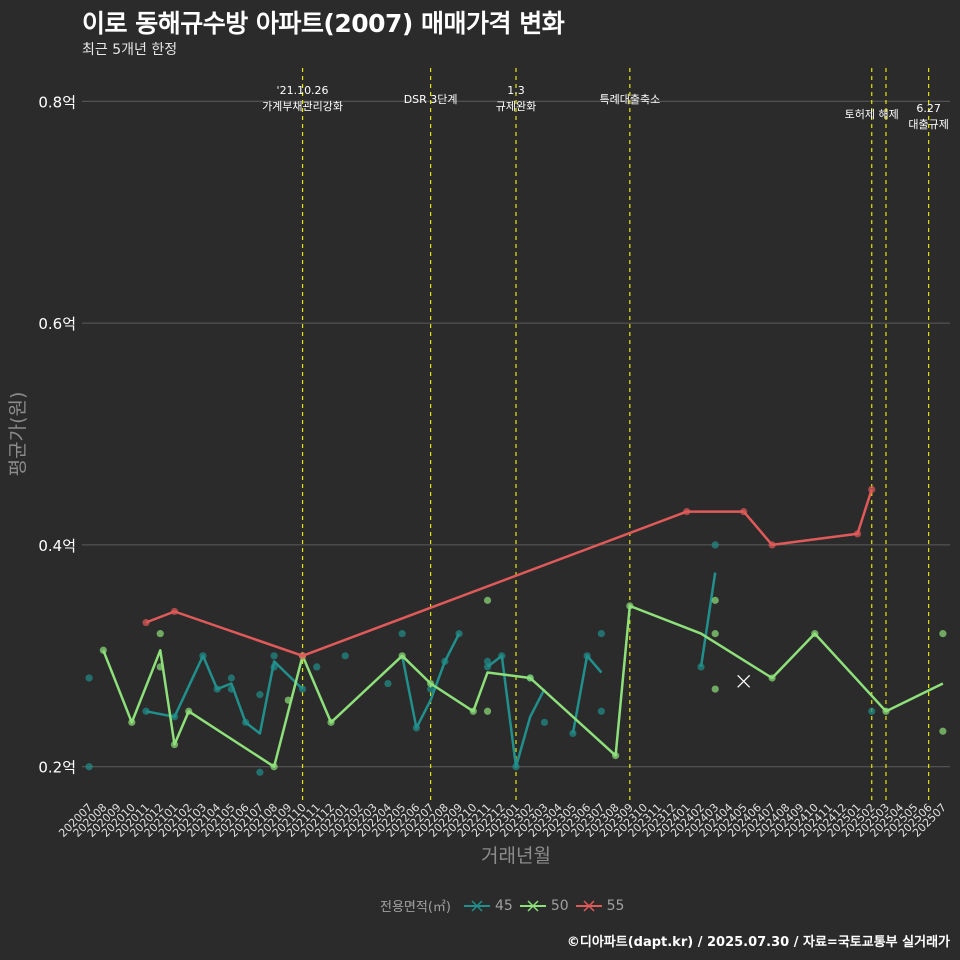 The height and width of the screenshot is (960, 960). I want to click on legend-item-55: 55, so click(600, 905).